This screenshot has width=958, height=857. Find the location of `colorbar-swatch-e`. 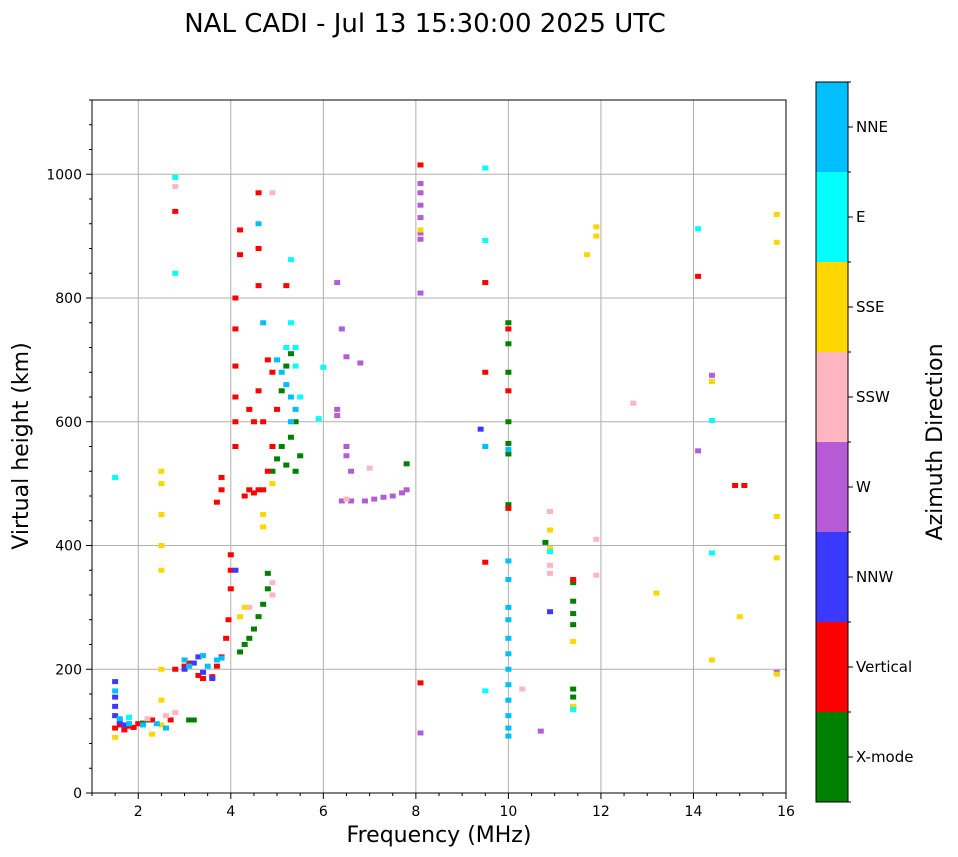

colorbar-swatch-e is located at coordinates (832, 217).